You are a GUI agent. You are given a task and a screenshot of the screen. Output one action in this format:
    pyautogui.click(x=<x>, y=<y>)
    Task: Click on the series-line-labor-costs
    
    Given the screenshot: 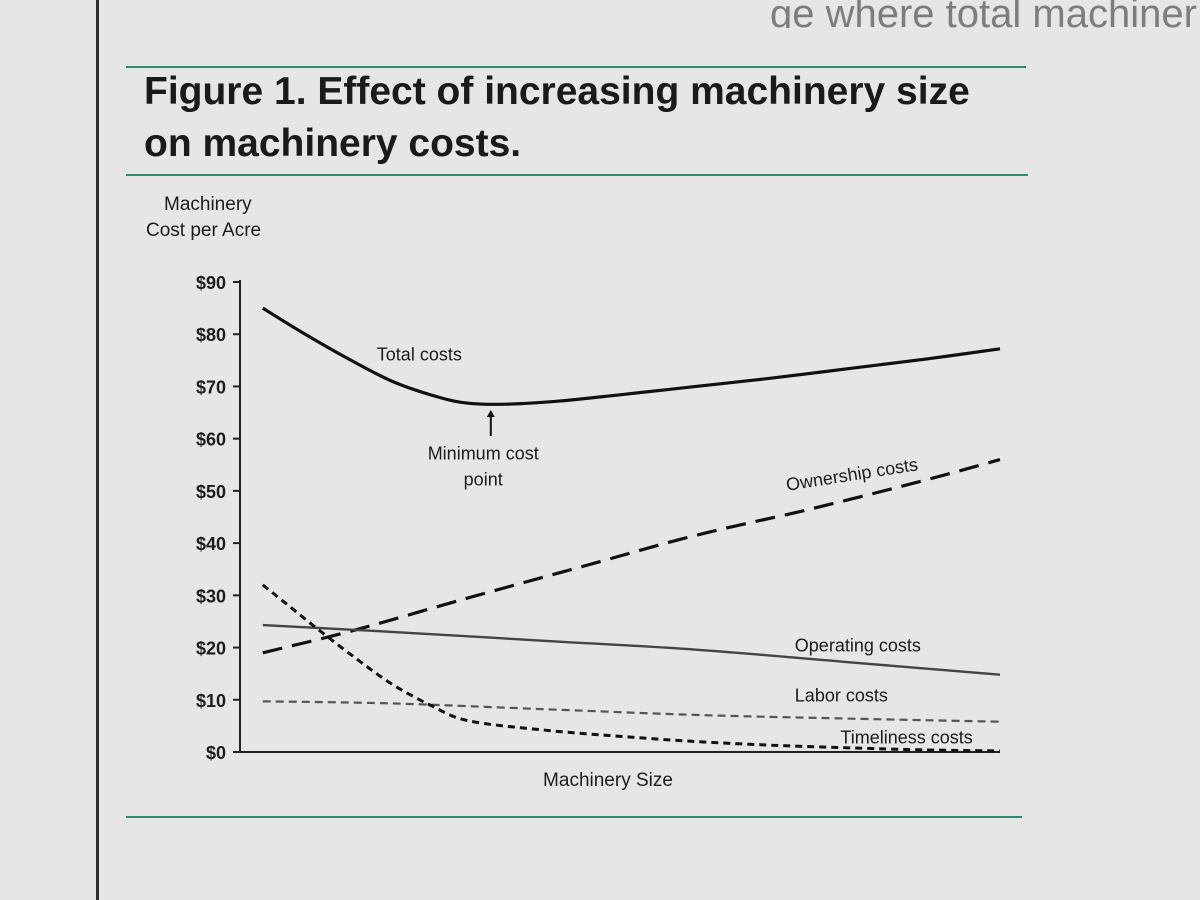 What is the action you would take?
    pyautogui.click(x=631, y=711)
    